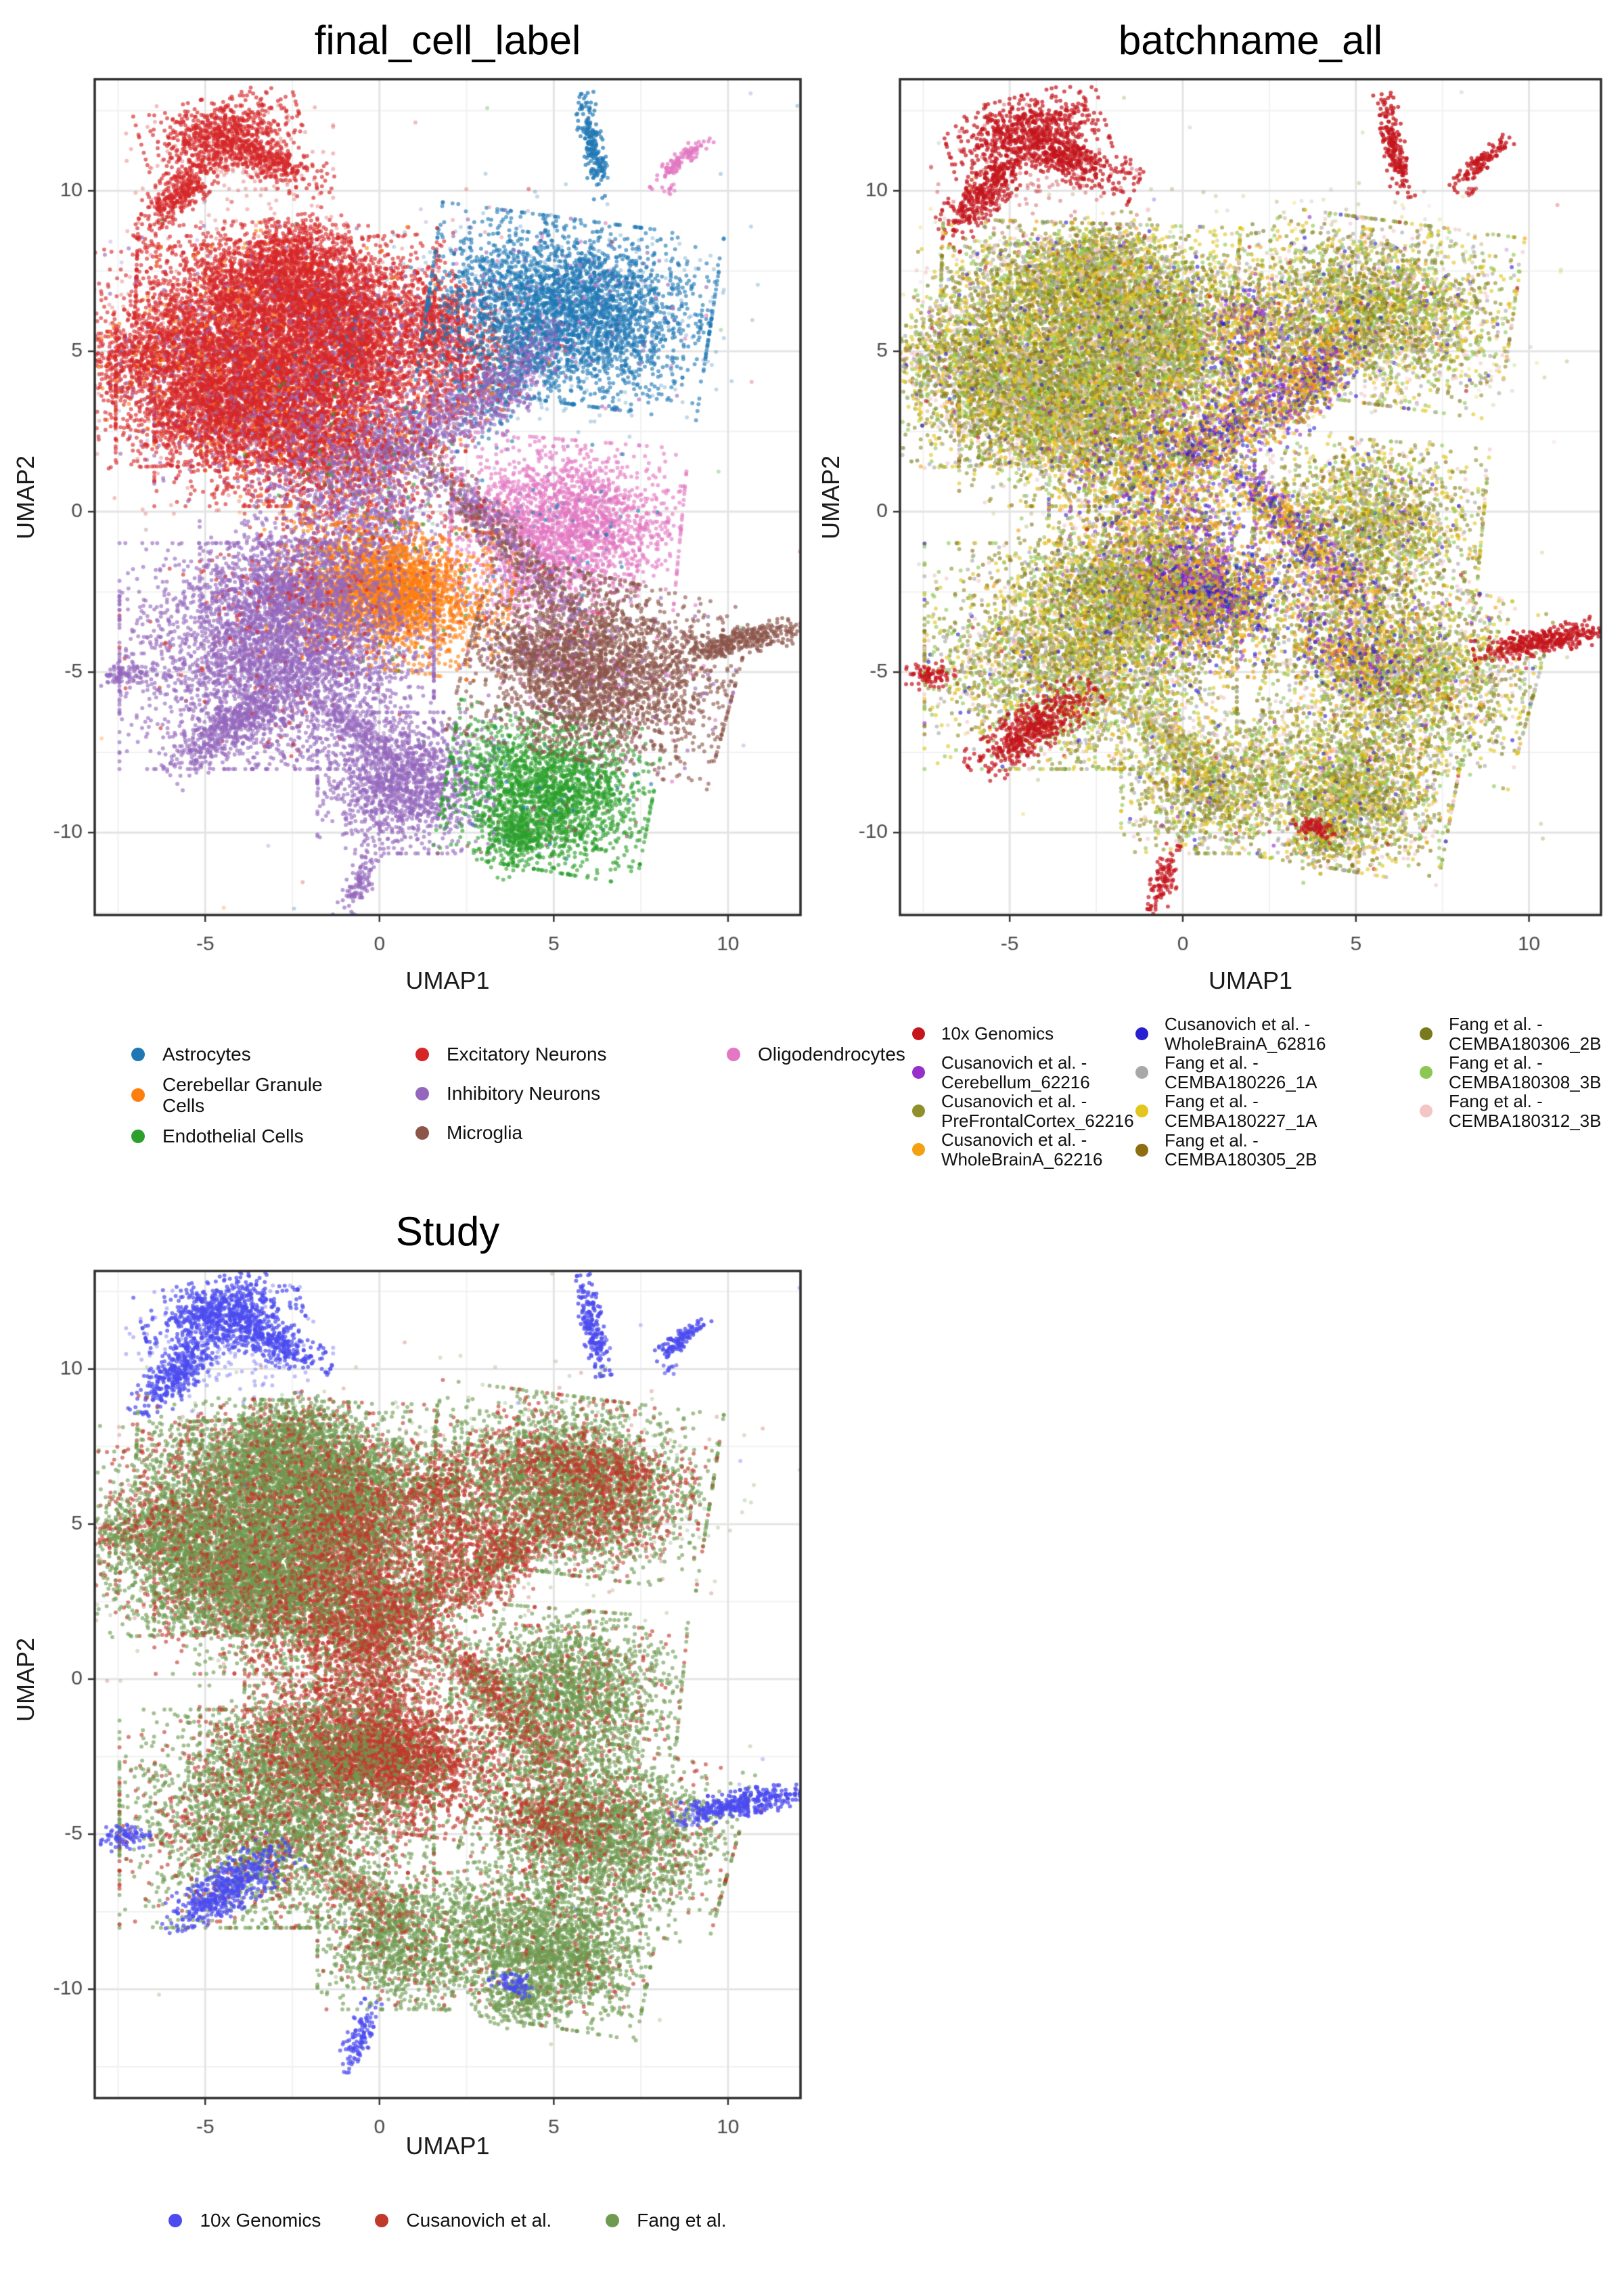  What do you see at coordinates (1023, 1072) in the screenshot?
I see `legend-item: Cusanovich et al. - Cerebellum_62216` at bounding box center [1023, 1072].